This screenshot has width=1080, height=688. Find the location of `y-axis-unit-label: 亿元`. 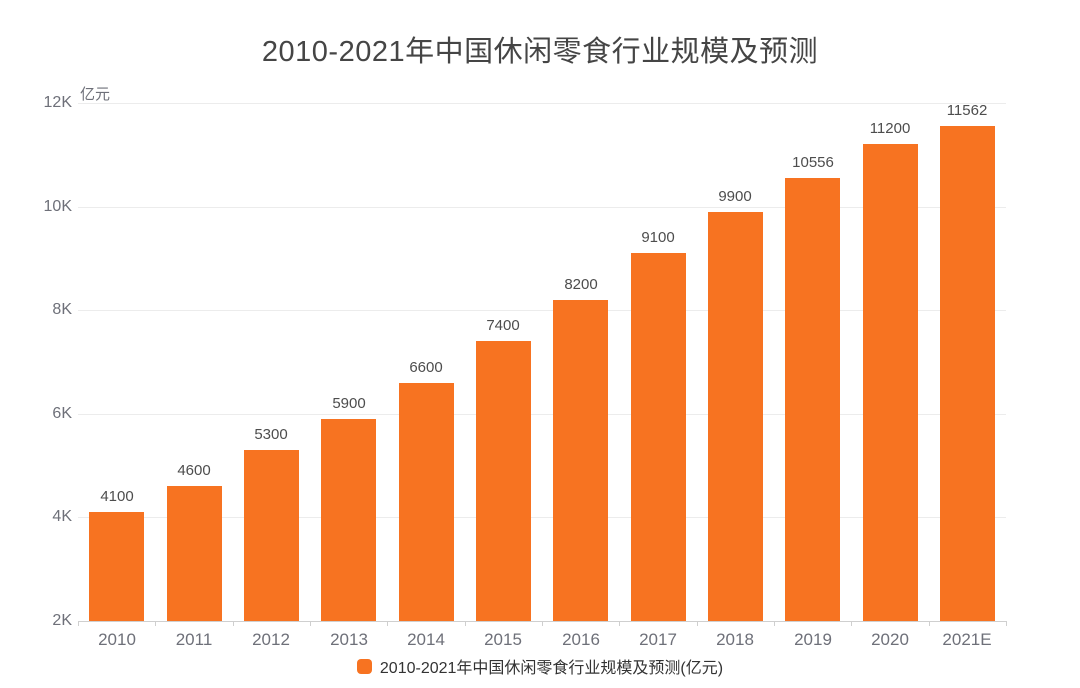

y-axis-unit-label: 亿元 is located at coordinates (95, 94).